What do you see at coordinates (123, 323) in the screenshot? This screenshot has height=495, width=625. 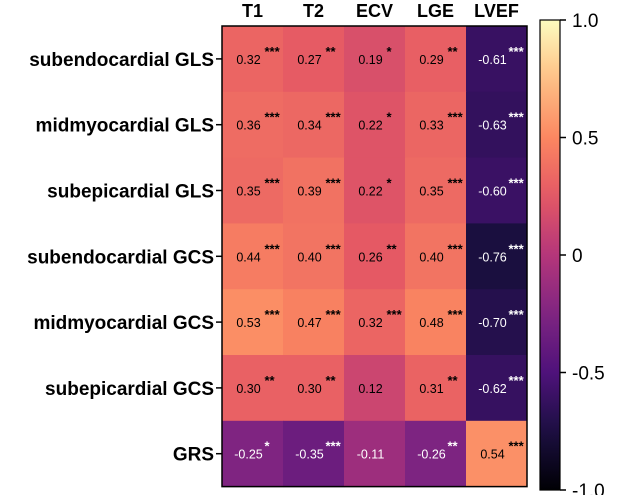 I see `row-label: midmyocardial GCS` at bounding box center [123, 323].